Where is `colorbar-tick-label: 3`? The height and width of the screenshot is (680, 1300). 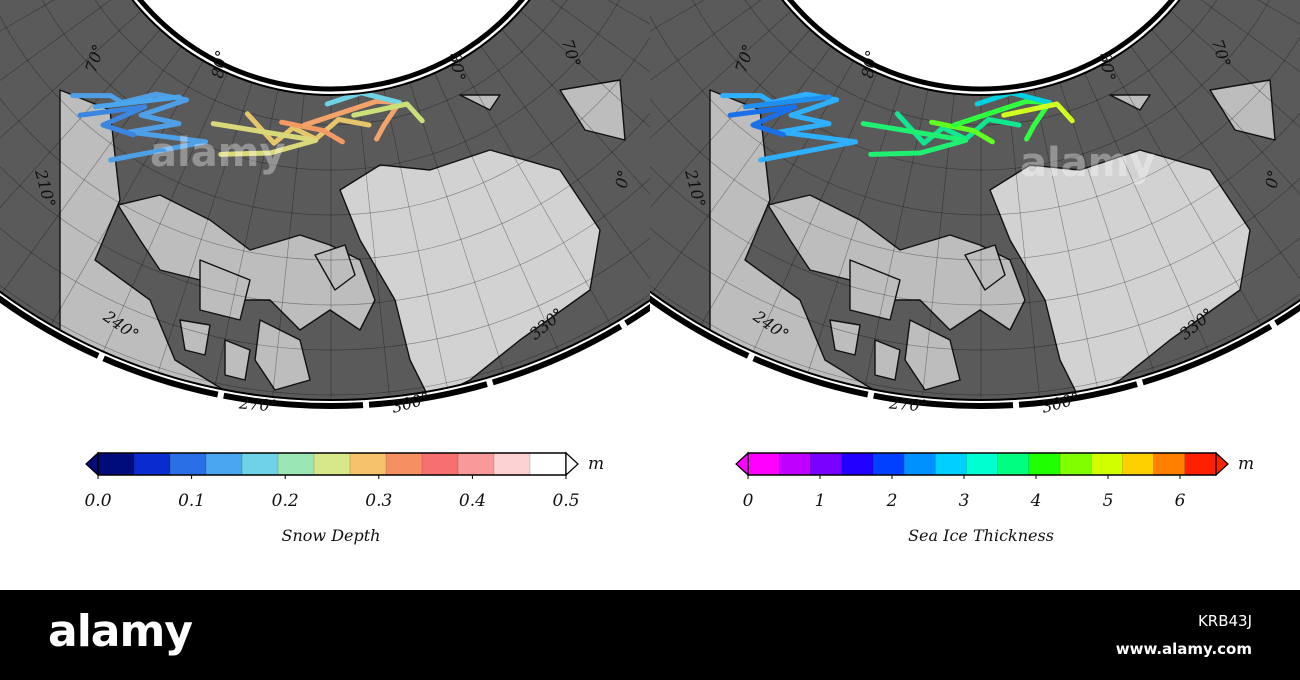 colorbar-tick-label: 3 is located at coordinates (964, 501).